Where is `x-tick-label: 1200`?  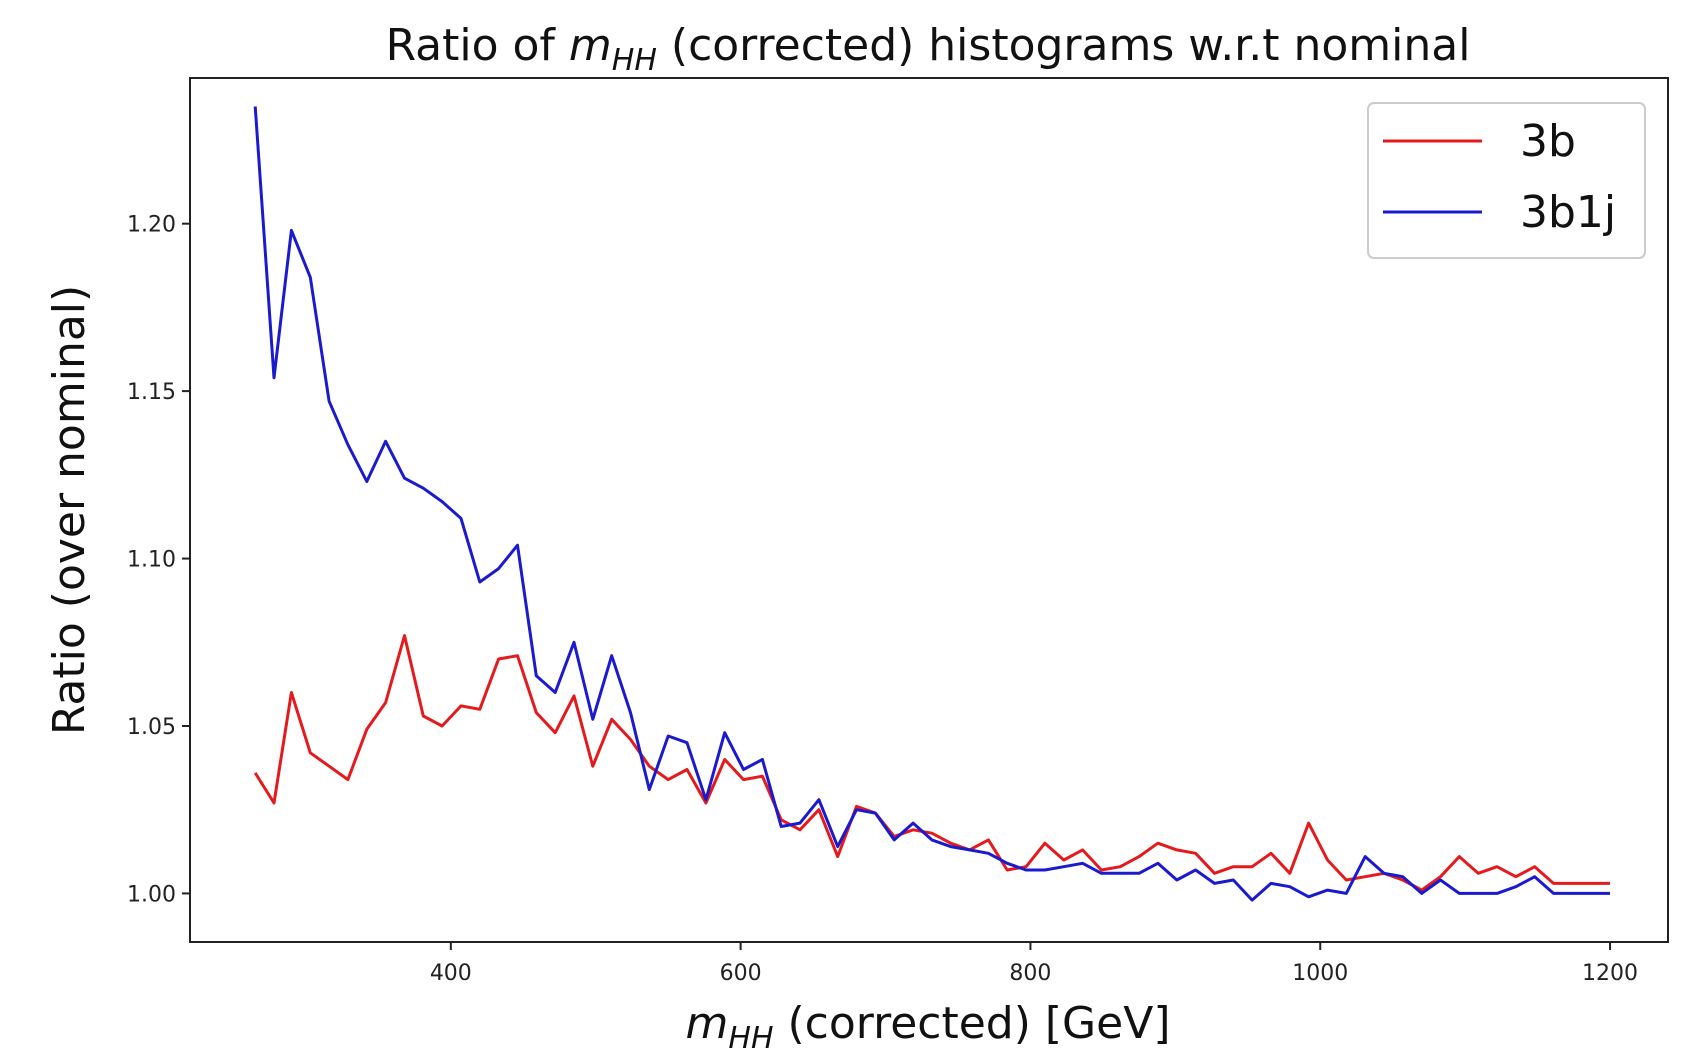
x-tick-label: 1200 is located at coordinates (1610, 973).